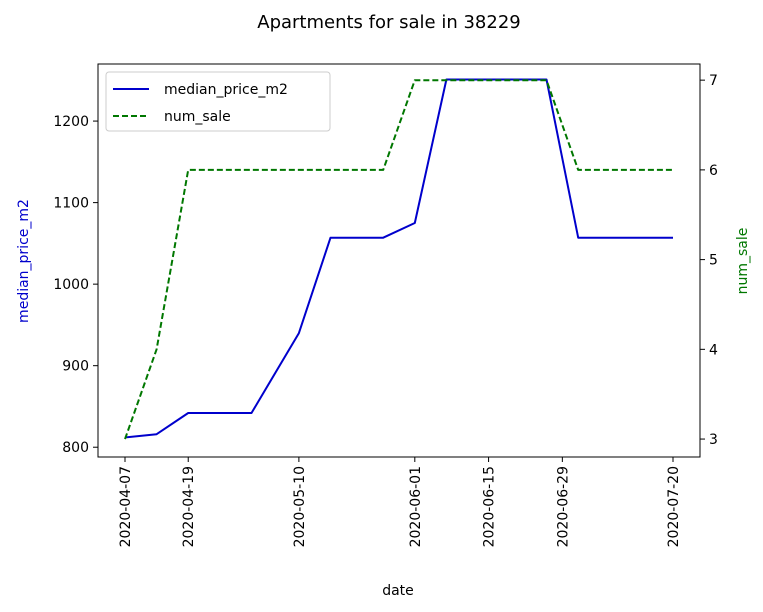  What do you see at coordinates (226, 90) in the screenshot?
I see `legend-label-median-price-m2: median_price_m2` at bounding box center [226, 90].